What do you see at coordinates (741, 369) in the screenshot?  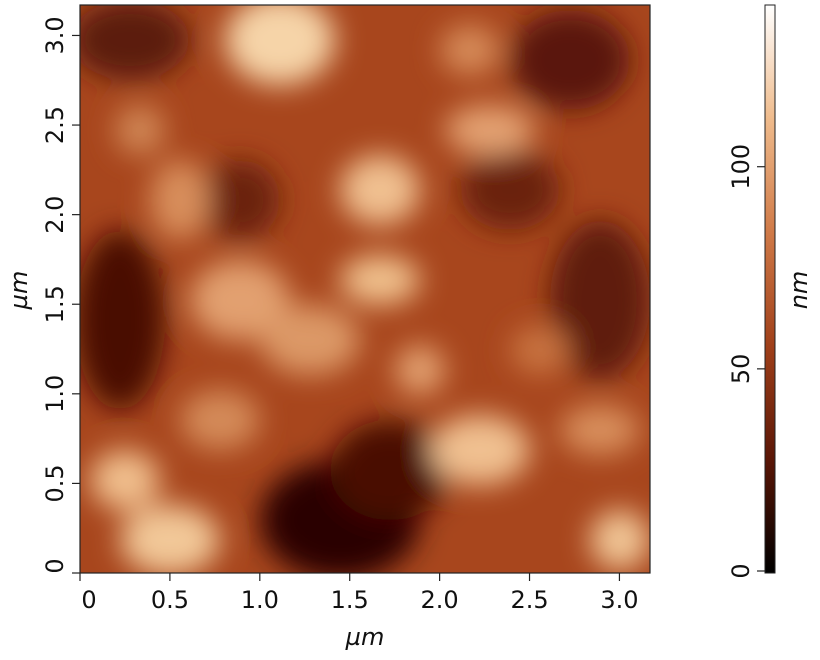 I see `colorbar-tick-label: 50` at bounding box center [741, 369].